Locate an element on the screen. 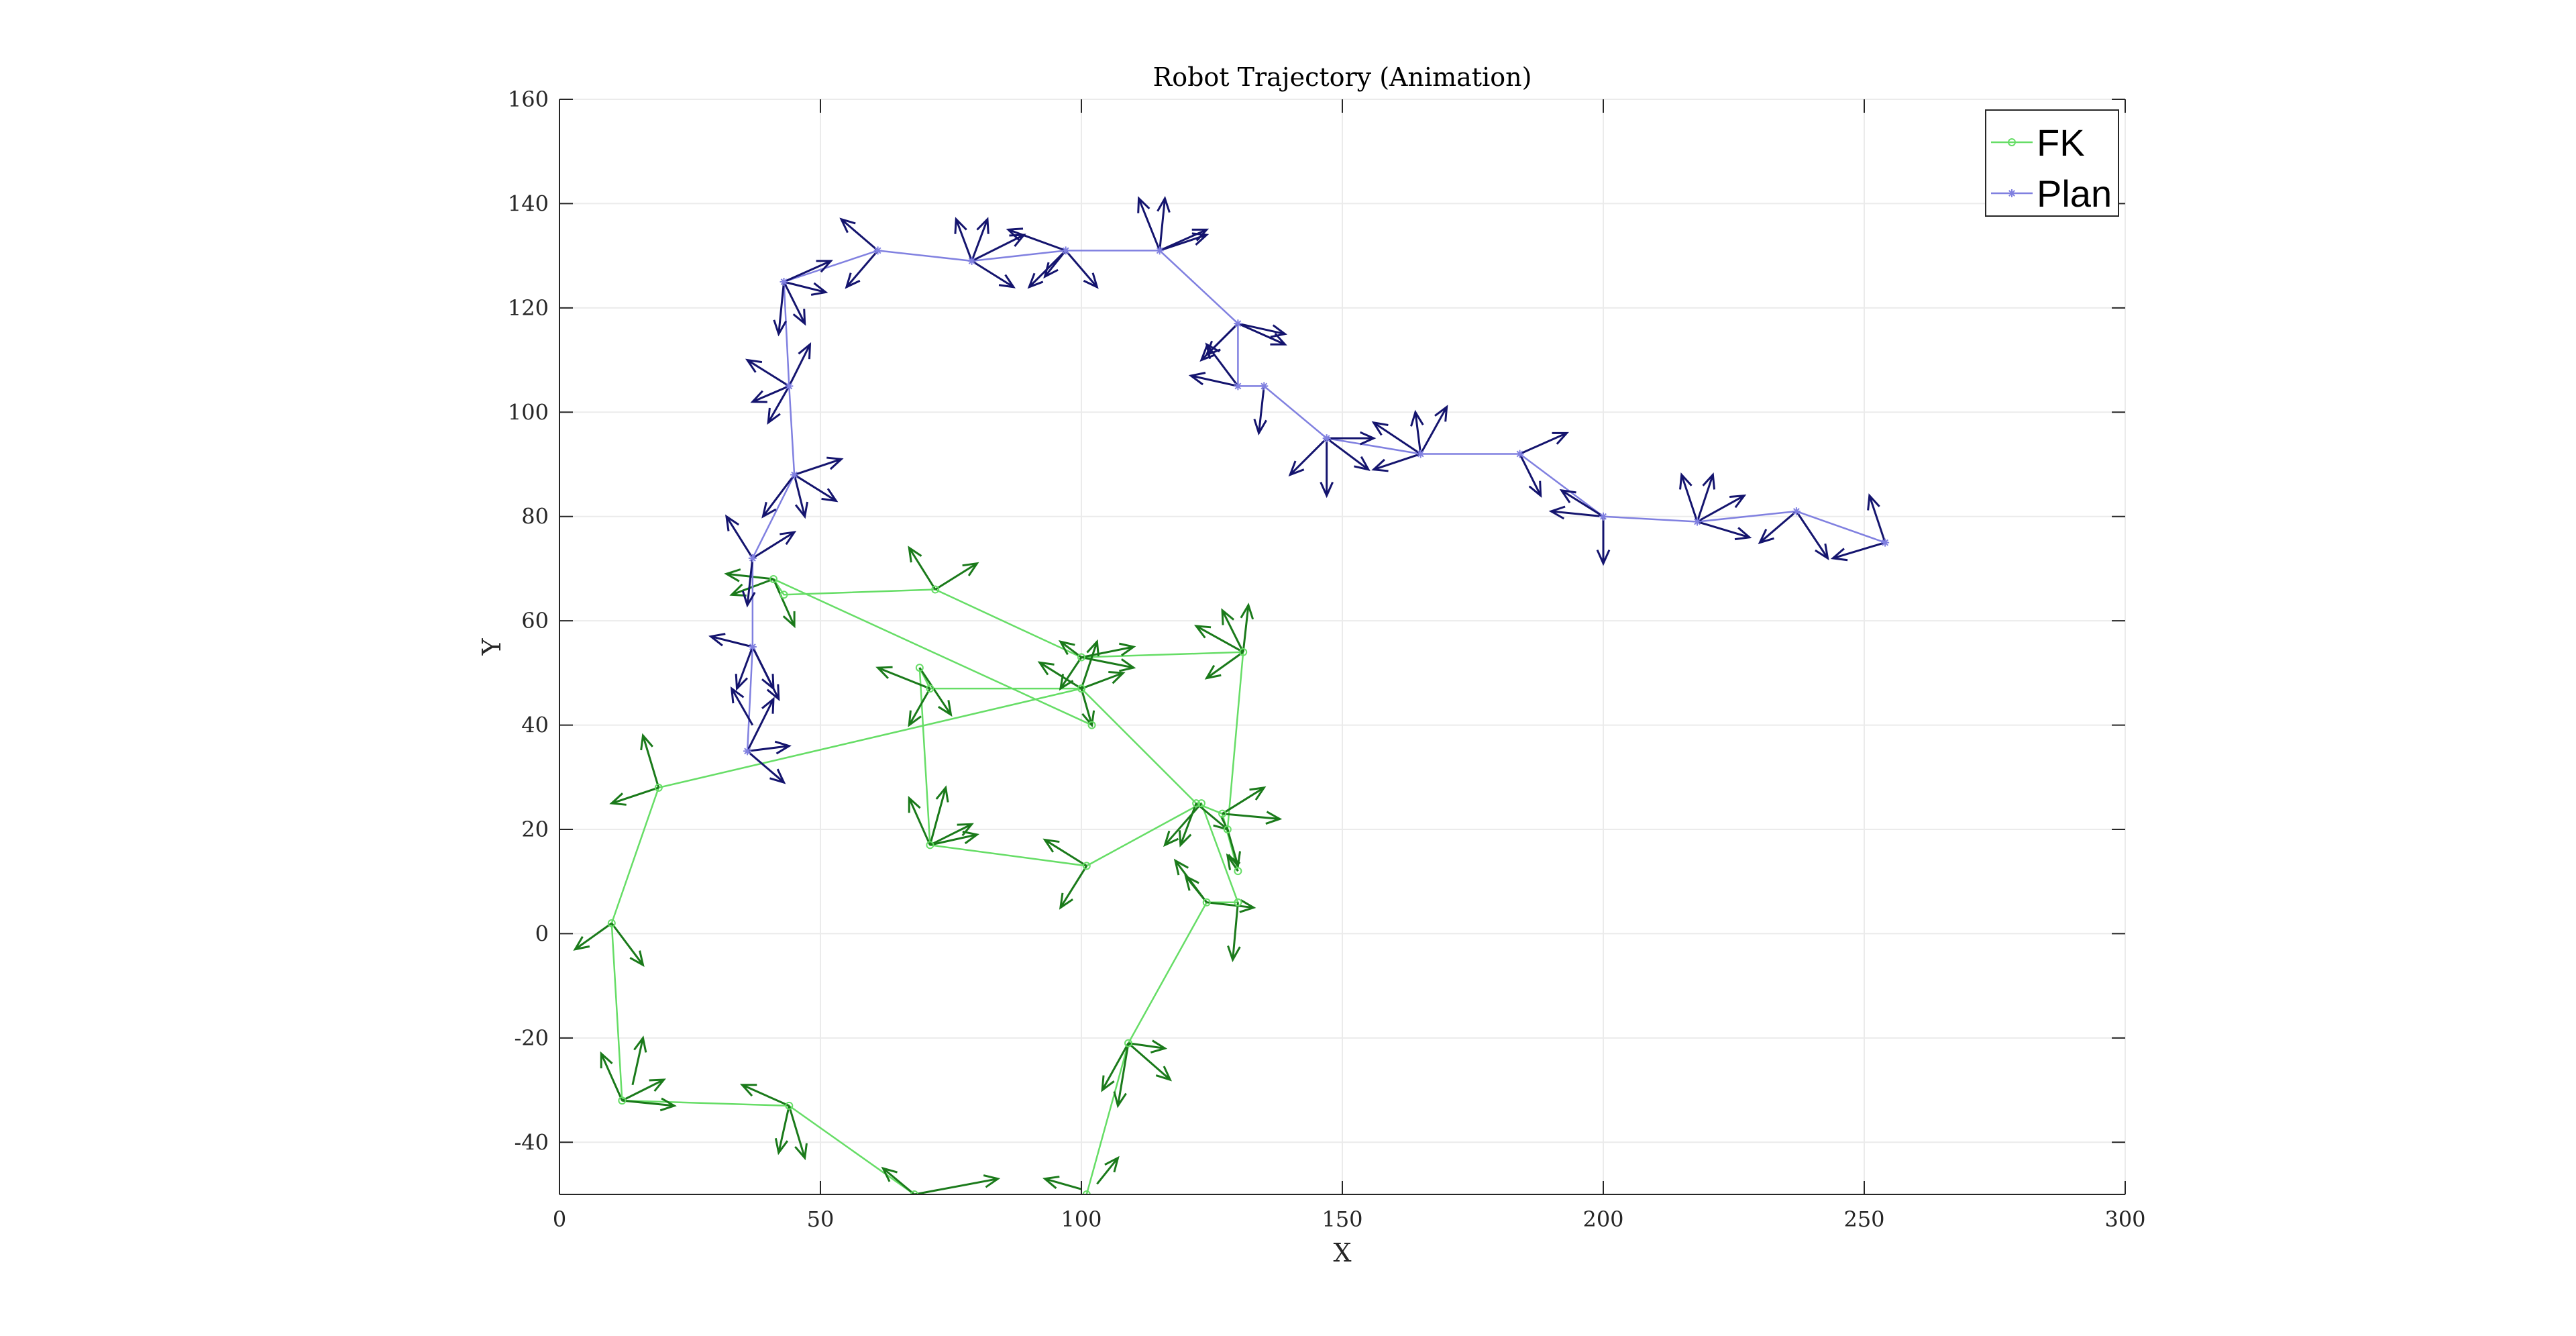  y-tick-label: 120 is located at coordinates (528, 308).